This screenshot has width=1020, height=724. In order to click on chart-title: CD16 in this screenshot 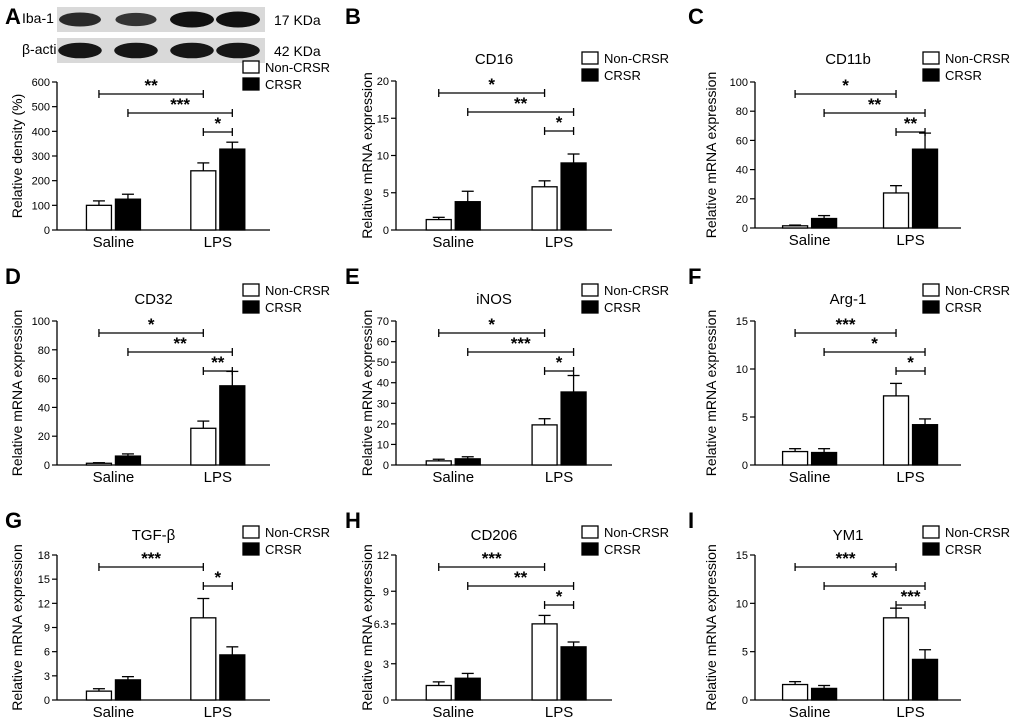, I will do `click(494, 59)`.